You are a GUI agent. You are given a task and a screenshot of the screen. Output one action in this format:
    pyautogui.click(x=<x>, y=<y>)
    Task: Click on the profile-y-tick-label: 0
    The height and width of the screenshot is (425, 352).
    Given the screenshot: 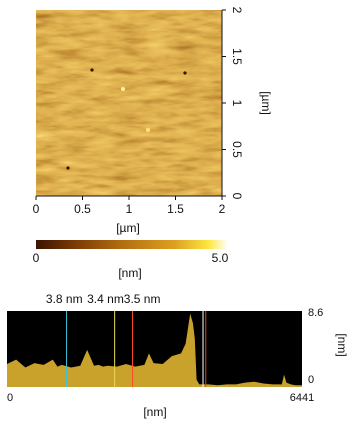 What is the action you would take?
    pyautogui.click(x=311, y=380)
    